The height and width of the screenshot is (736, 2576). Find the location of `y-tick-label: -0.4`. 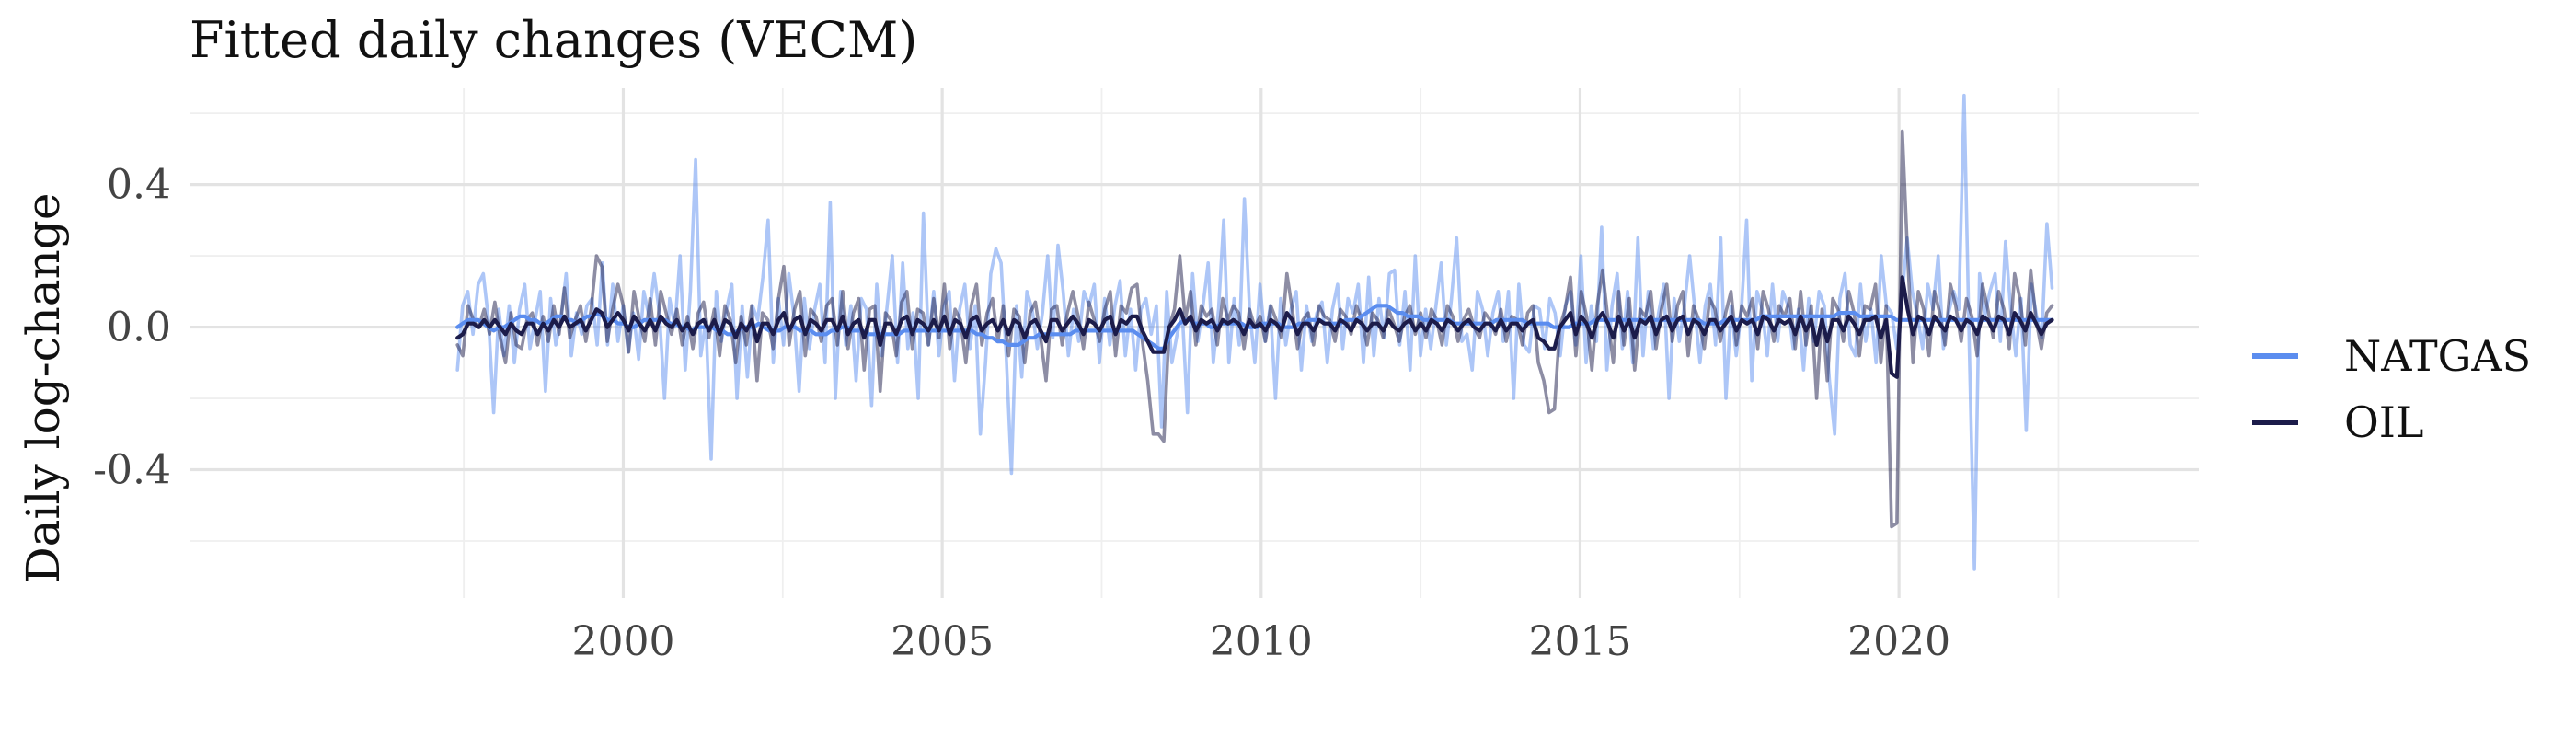

y-tick-label: -0.4 is located at coordinates (132, 470).